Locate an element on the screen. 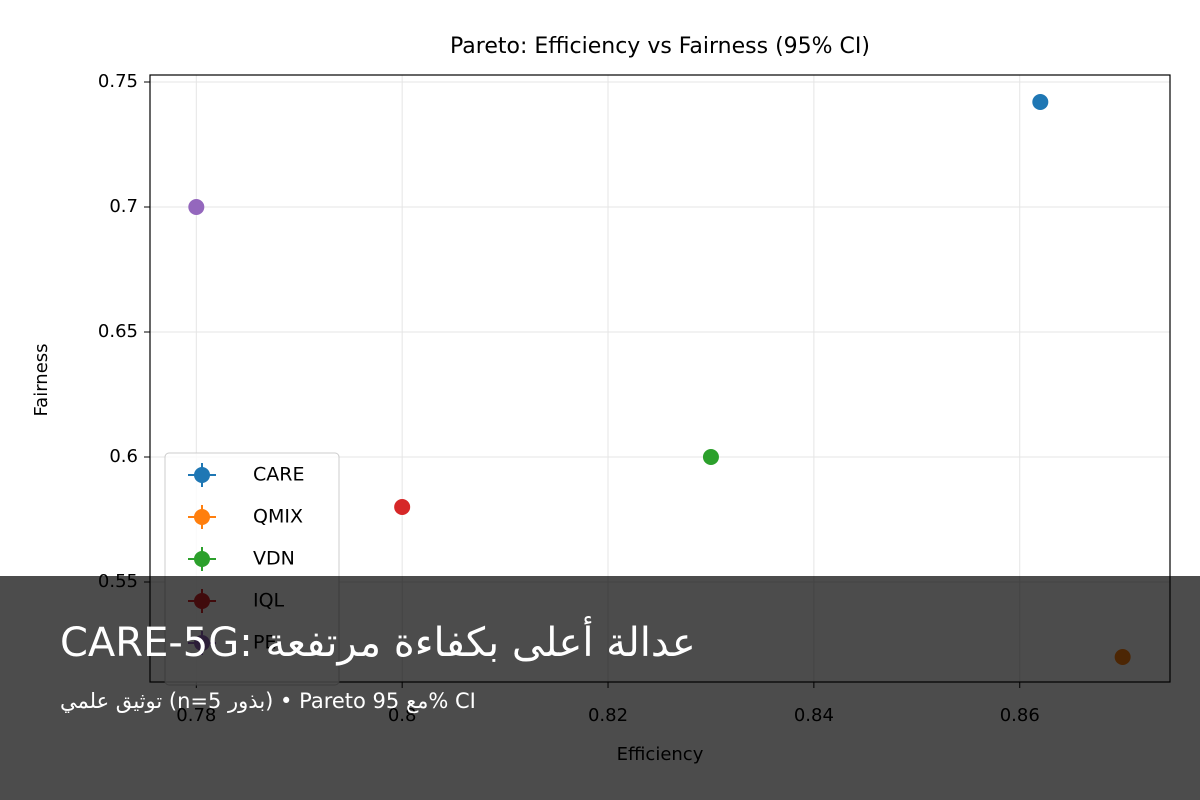 Image resolution: width=1200 pixels, height=800 pixels. legend-entry: QMIX is located at coordinates (245, 517).